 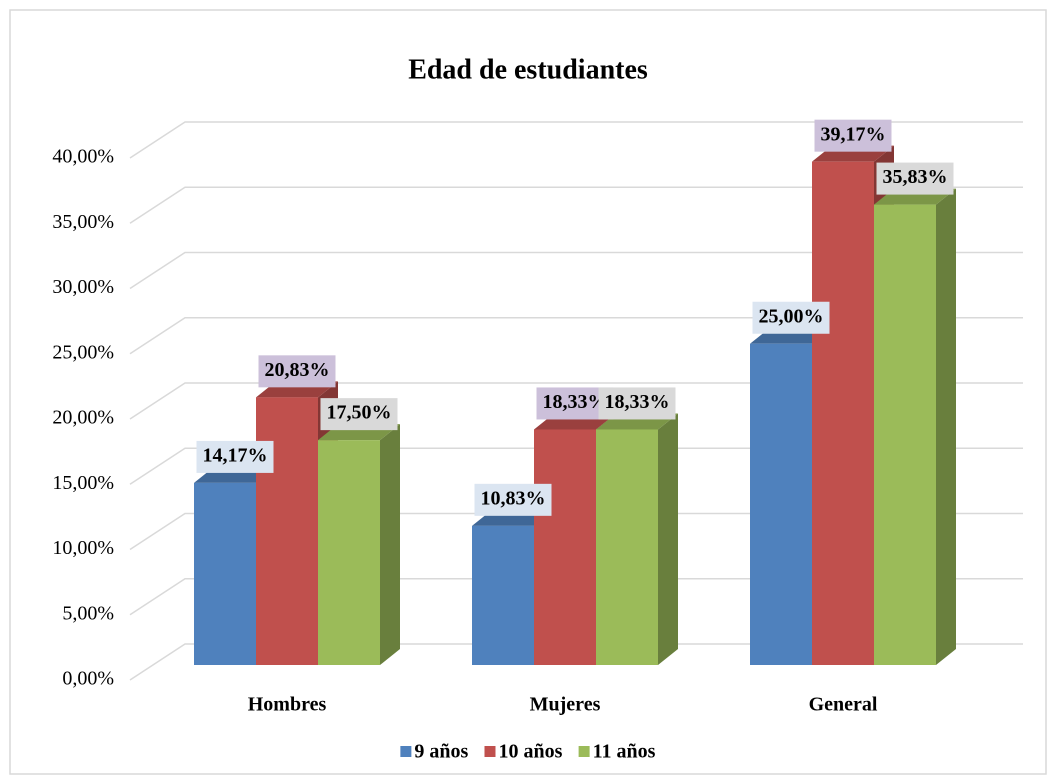 I want to click on y-tick-label: 30,00%, so click(x=83, y=287).